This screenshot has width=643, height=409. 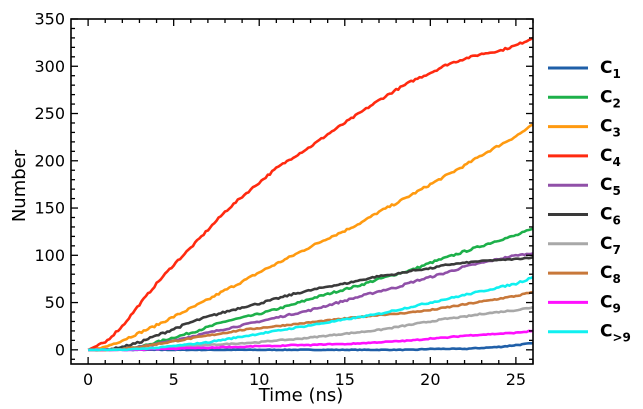 I want to click on y-tick-label: 300, so click(x=49, y=66).